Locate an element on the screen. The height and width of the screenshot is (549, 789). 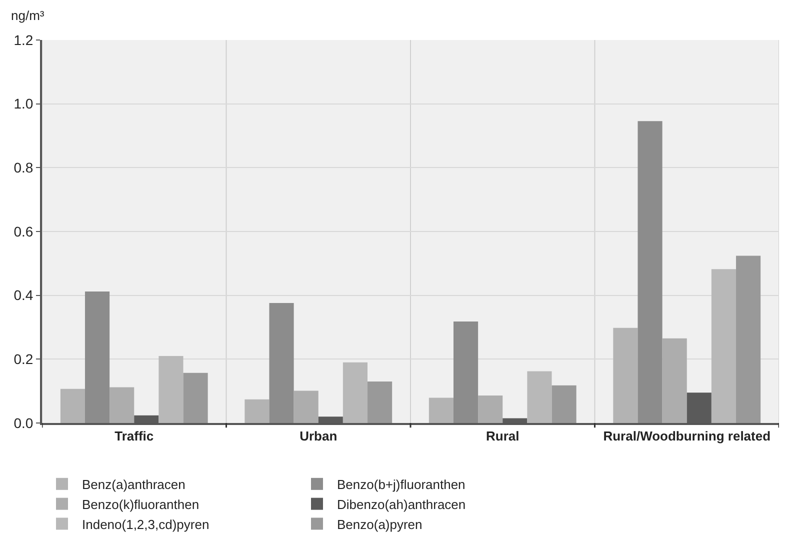
x-tick-label: Rural is located at coordinates (503, 436).